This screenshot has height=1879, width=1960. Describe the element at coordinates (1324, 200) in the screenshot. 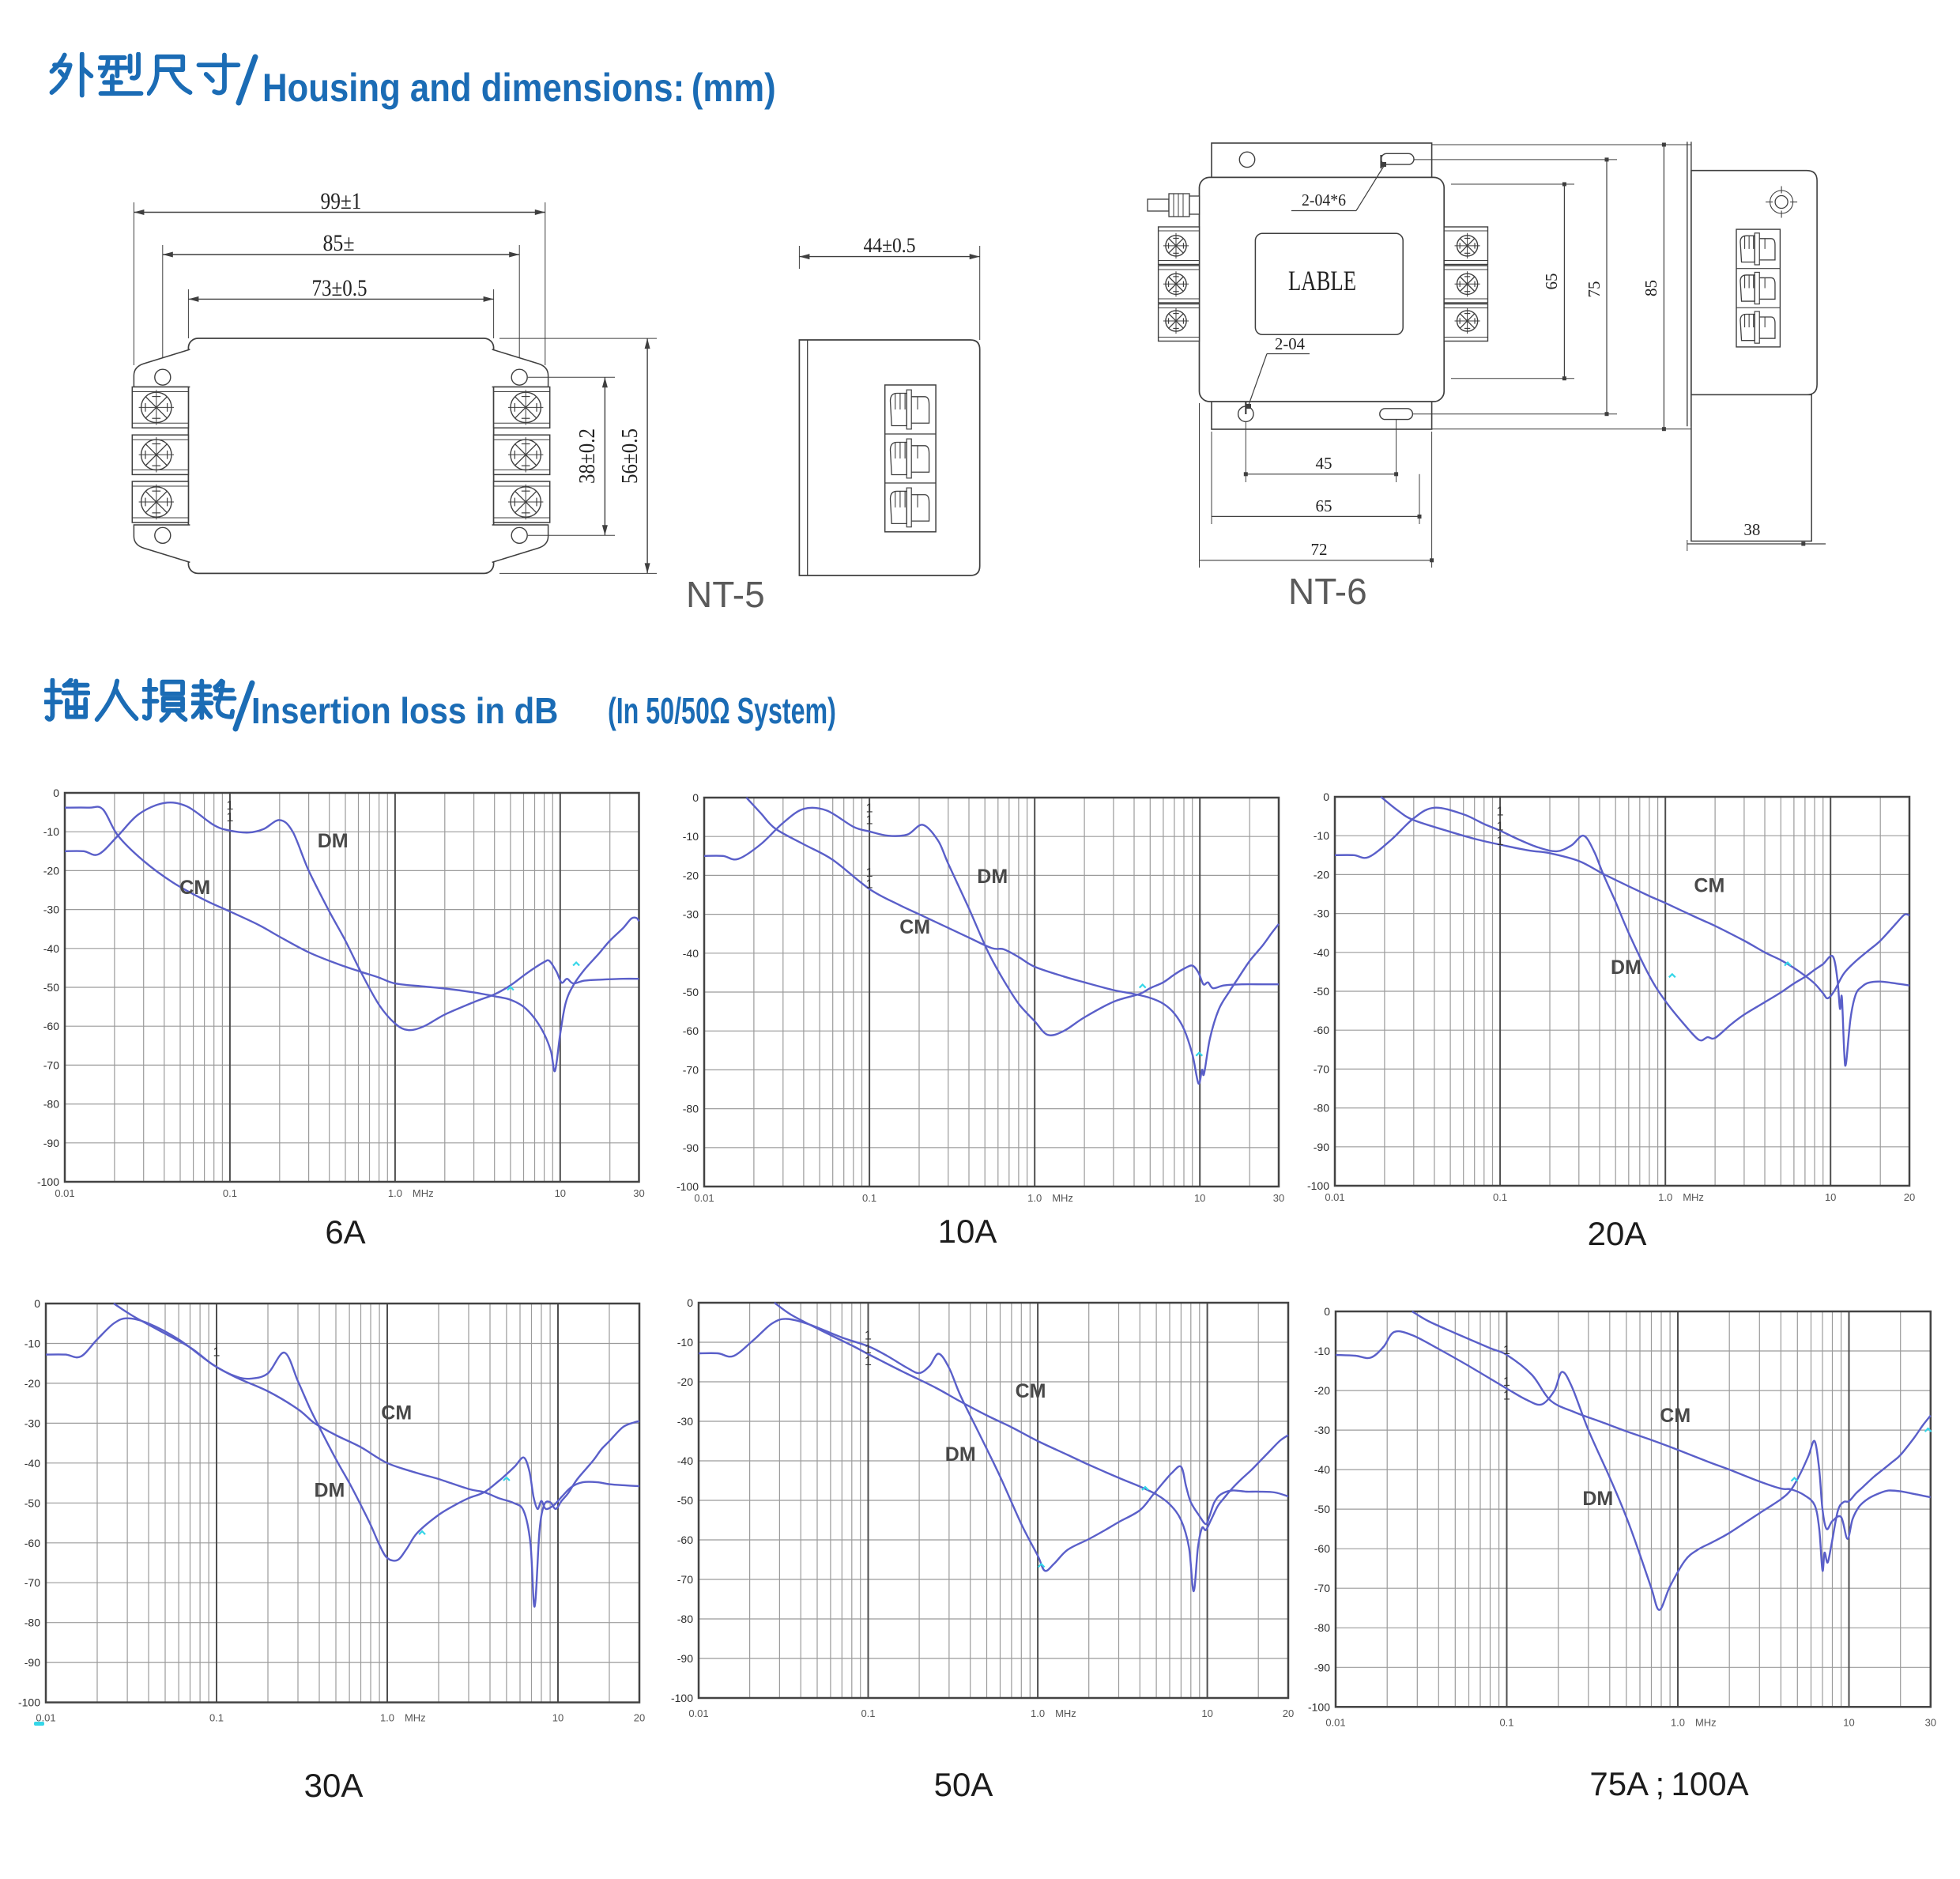

I see `svg-text: 2-04*6` at that location.